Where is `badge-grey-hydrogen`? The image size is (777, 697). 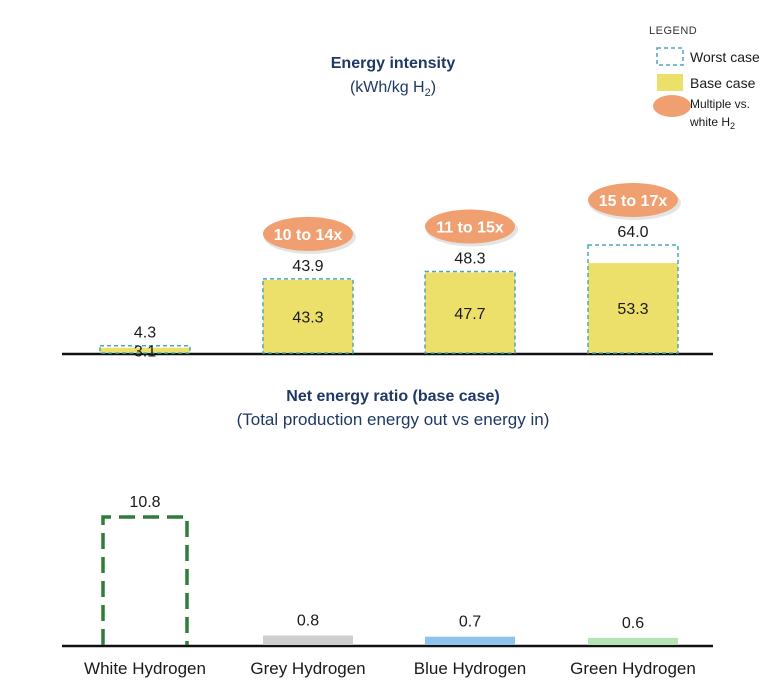 badge-grey-hydrogen is located at coordinates (308, 233).